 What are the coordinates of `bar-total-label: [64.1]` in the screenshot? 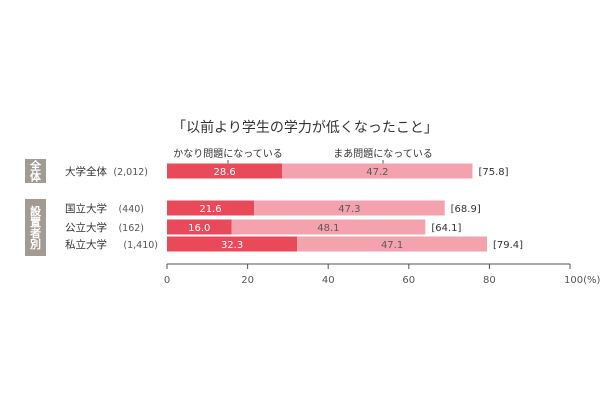 It's located at (446, 228).